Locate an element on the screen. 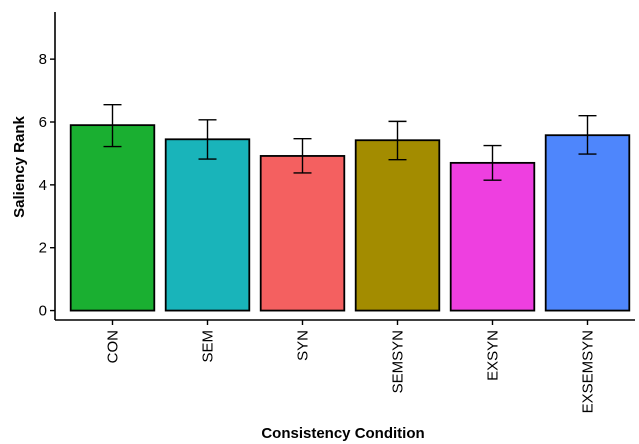 This screenshot has height=444, width=639. bar-semsyn is located at coordinates (397, 225).